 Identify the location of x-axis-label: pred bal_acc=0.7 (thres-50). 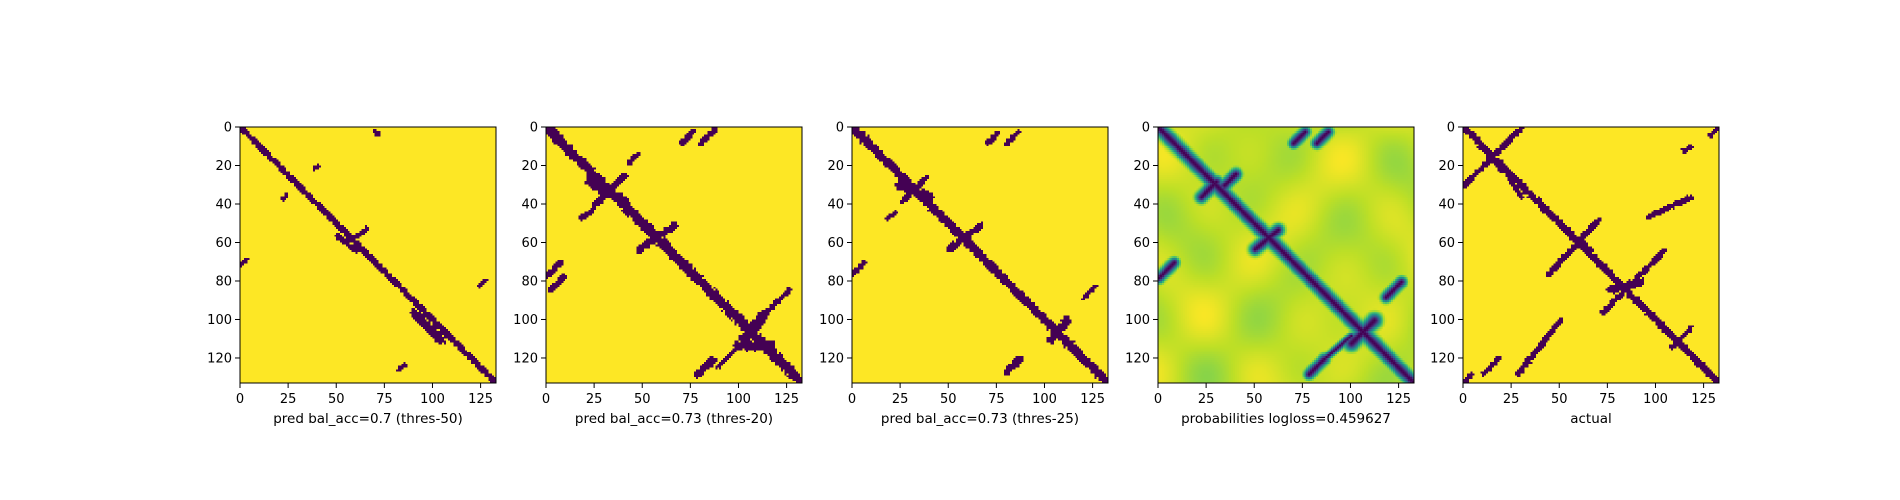
(368, 419).